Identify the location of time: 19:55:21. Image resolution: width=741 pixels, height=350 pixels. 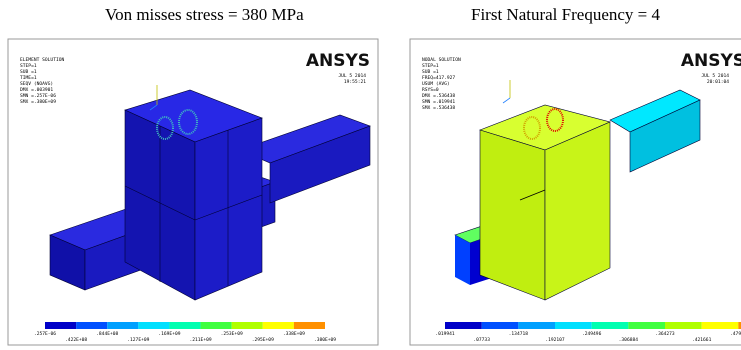
(355, 82).